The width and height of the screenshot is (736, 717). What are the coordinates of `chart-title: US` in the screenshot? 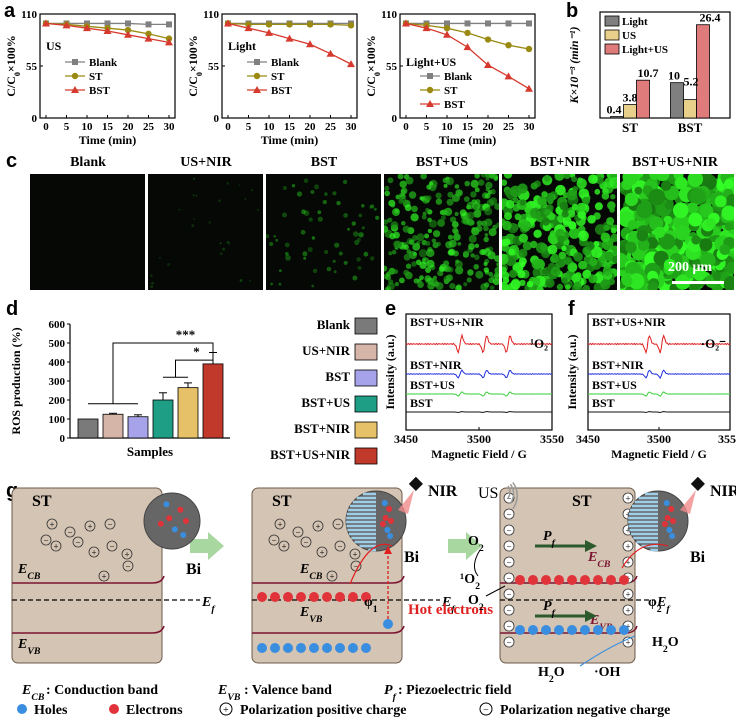 It's located at (54, 46).